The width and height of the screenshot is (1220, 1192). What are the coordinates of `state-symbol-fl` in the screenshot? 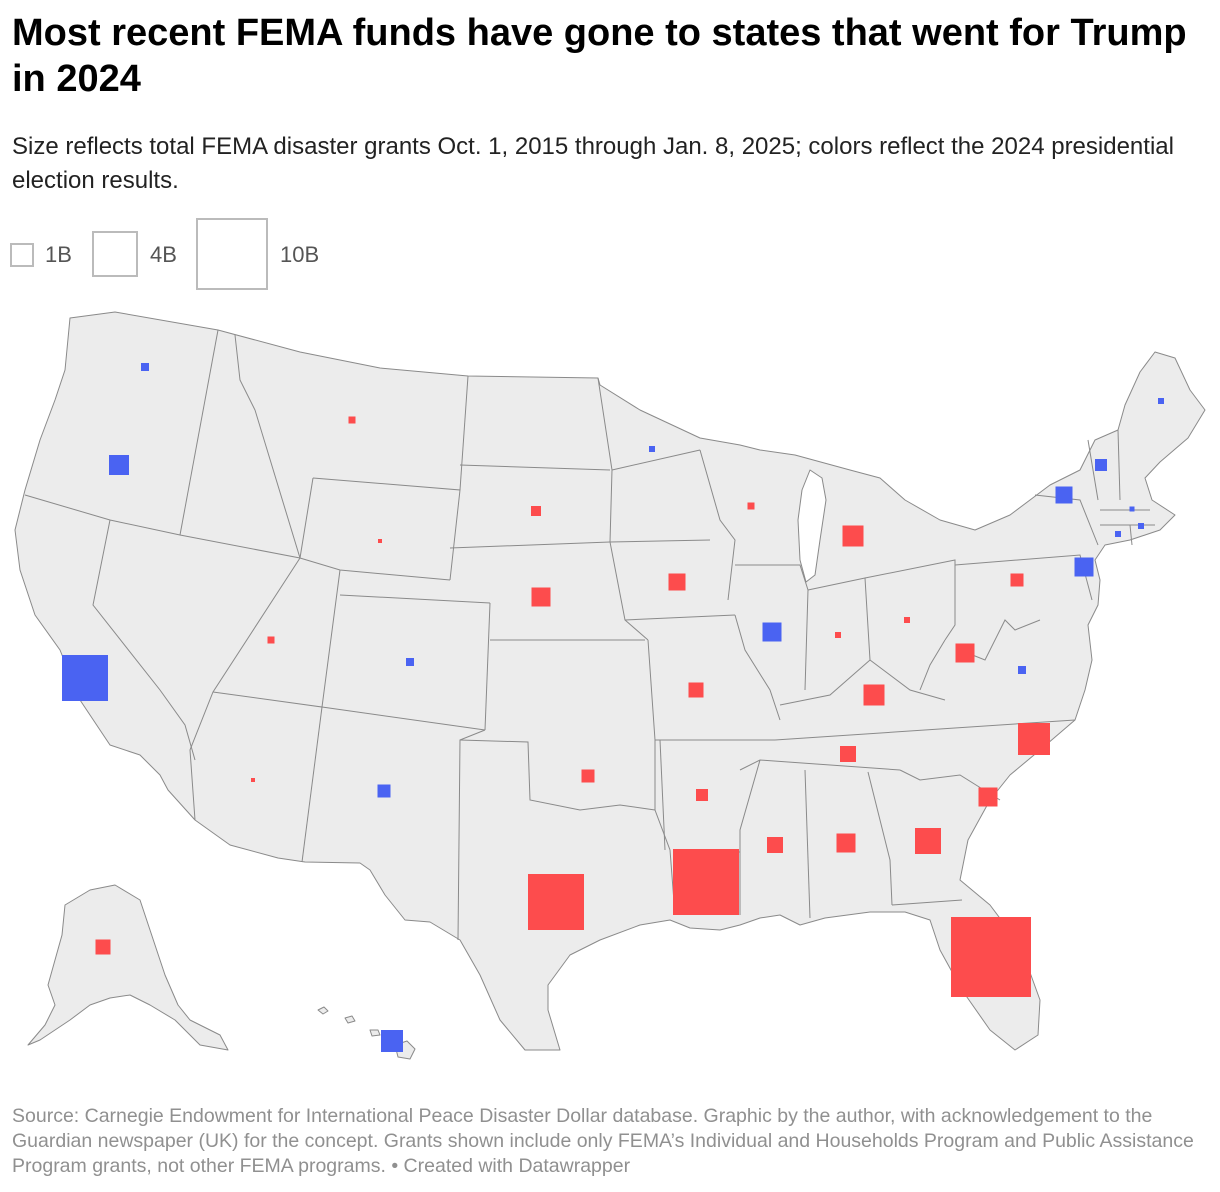 It's located at (991, 957).